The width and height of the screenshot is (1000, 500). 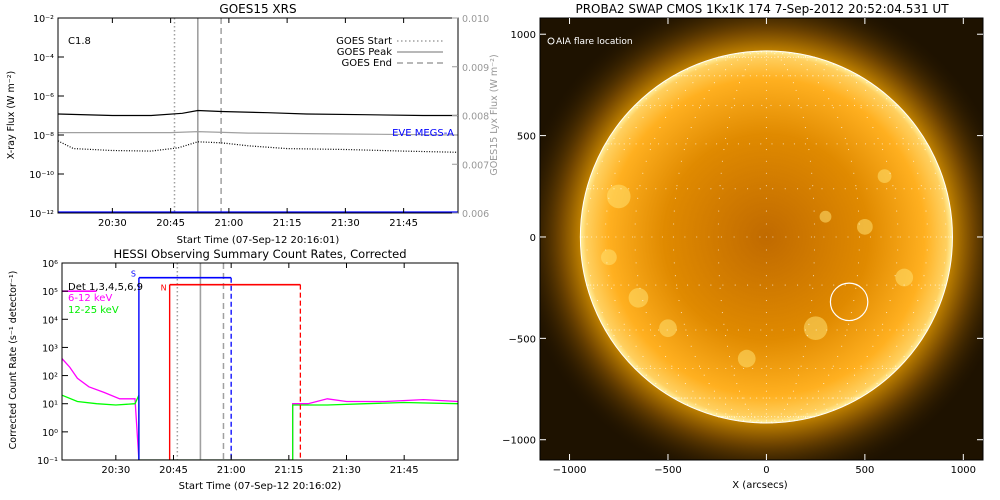 What do you see at coordinates (594, 42) in the screenshot?
I see `aia-flare-legend: AIA flare location` at bounding box center [594, 42].